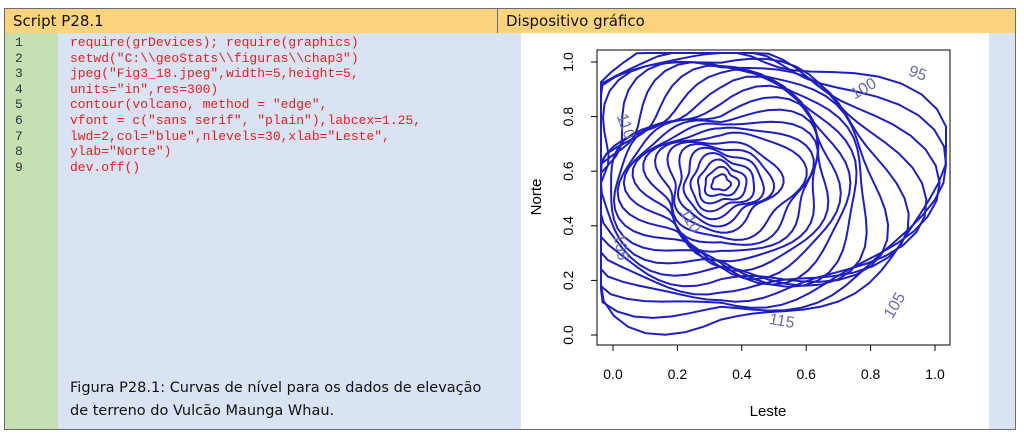 This screenshot has height=435, width=1024. I want to click on contour-label: 100, so click(864, 89).